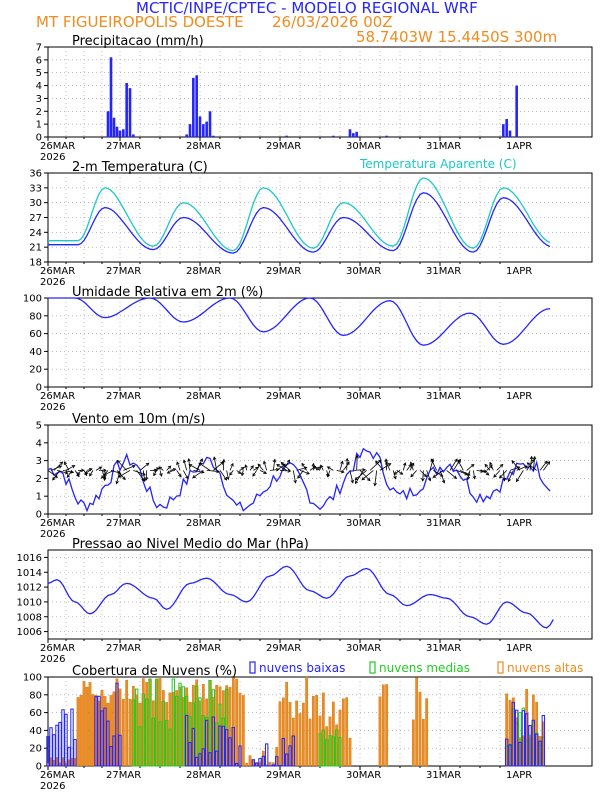  Describe the element at coordinates (35, 370) in the screenshot. I see `y-tick-label: 20` at that location.